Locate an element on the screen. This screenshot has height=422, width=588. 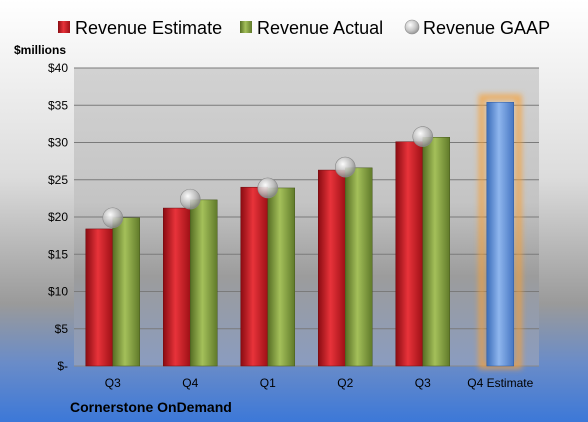
y-tick-label: $5 is located at coordinates (62, 329).